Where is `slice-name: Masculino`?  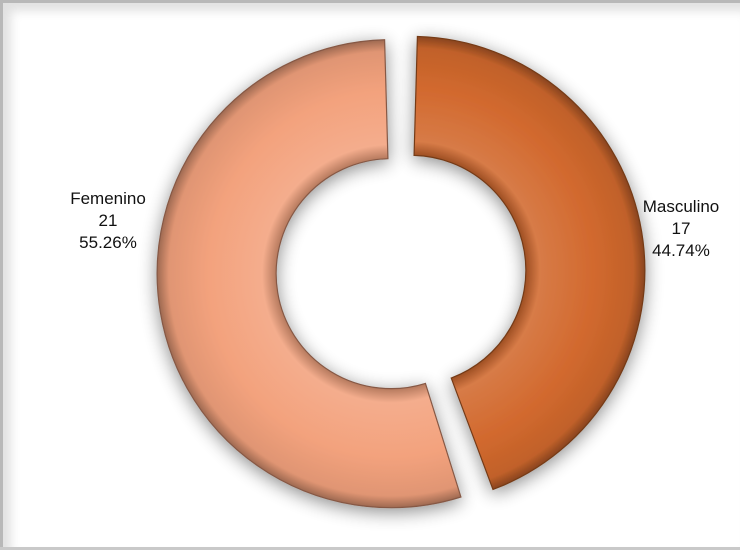 slice-name: Masculino is located at coordinates (681, 206).